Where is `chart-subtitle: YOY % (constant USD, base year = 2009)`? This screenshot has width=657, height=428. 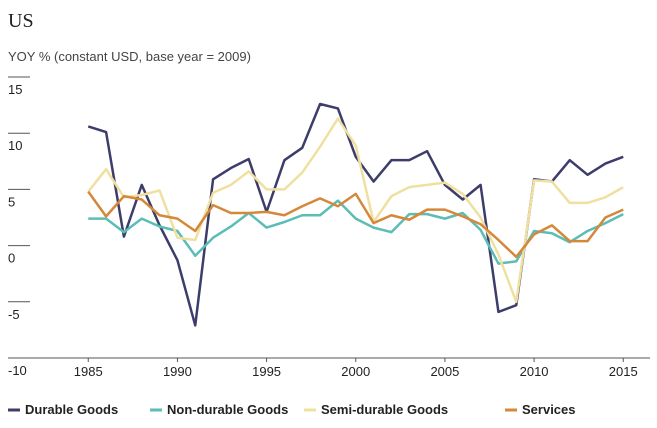 chart-subtitle: YOY % (constant USD, base year = 2009) is located at coordinates (129, 56).